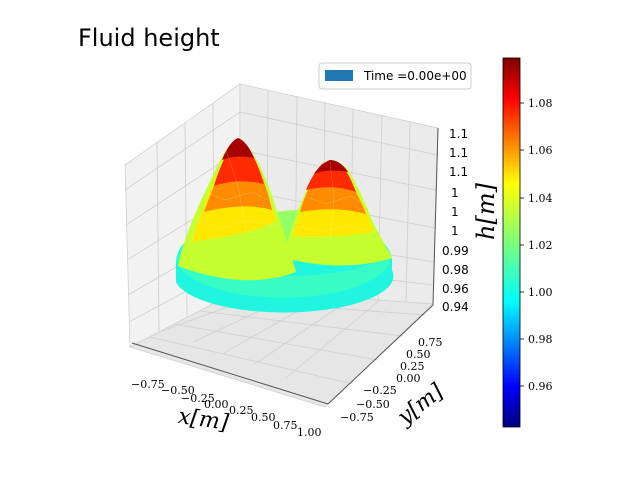 Image resolution: width=640 pixels, height=480 pixels. I want to click on surface-facets, so click(286, 195).